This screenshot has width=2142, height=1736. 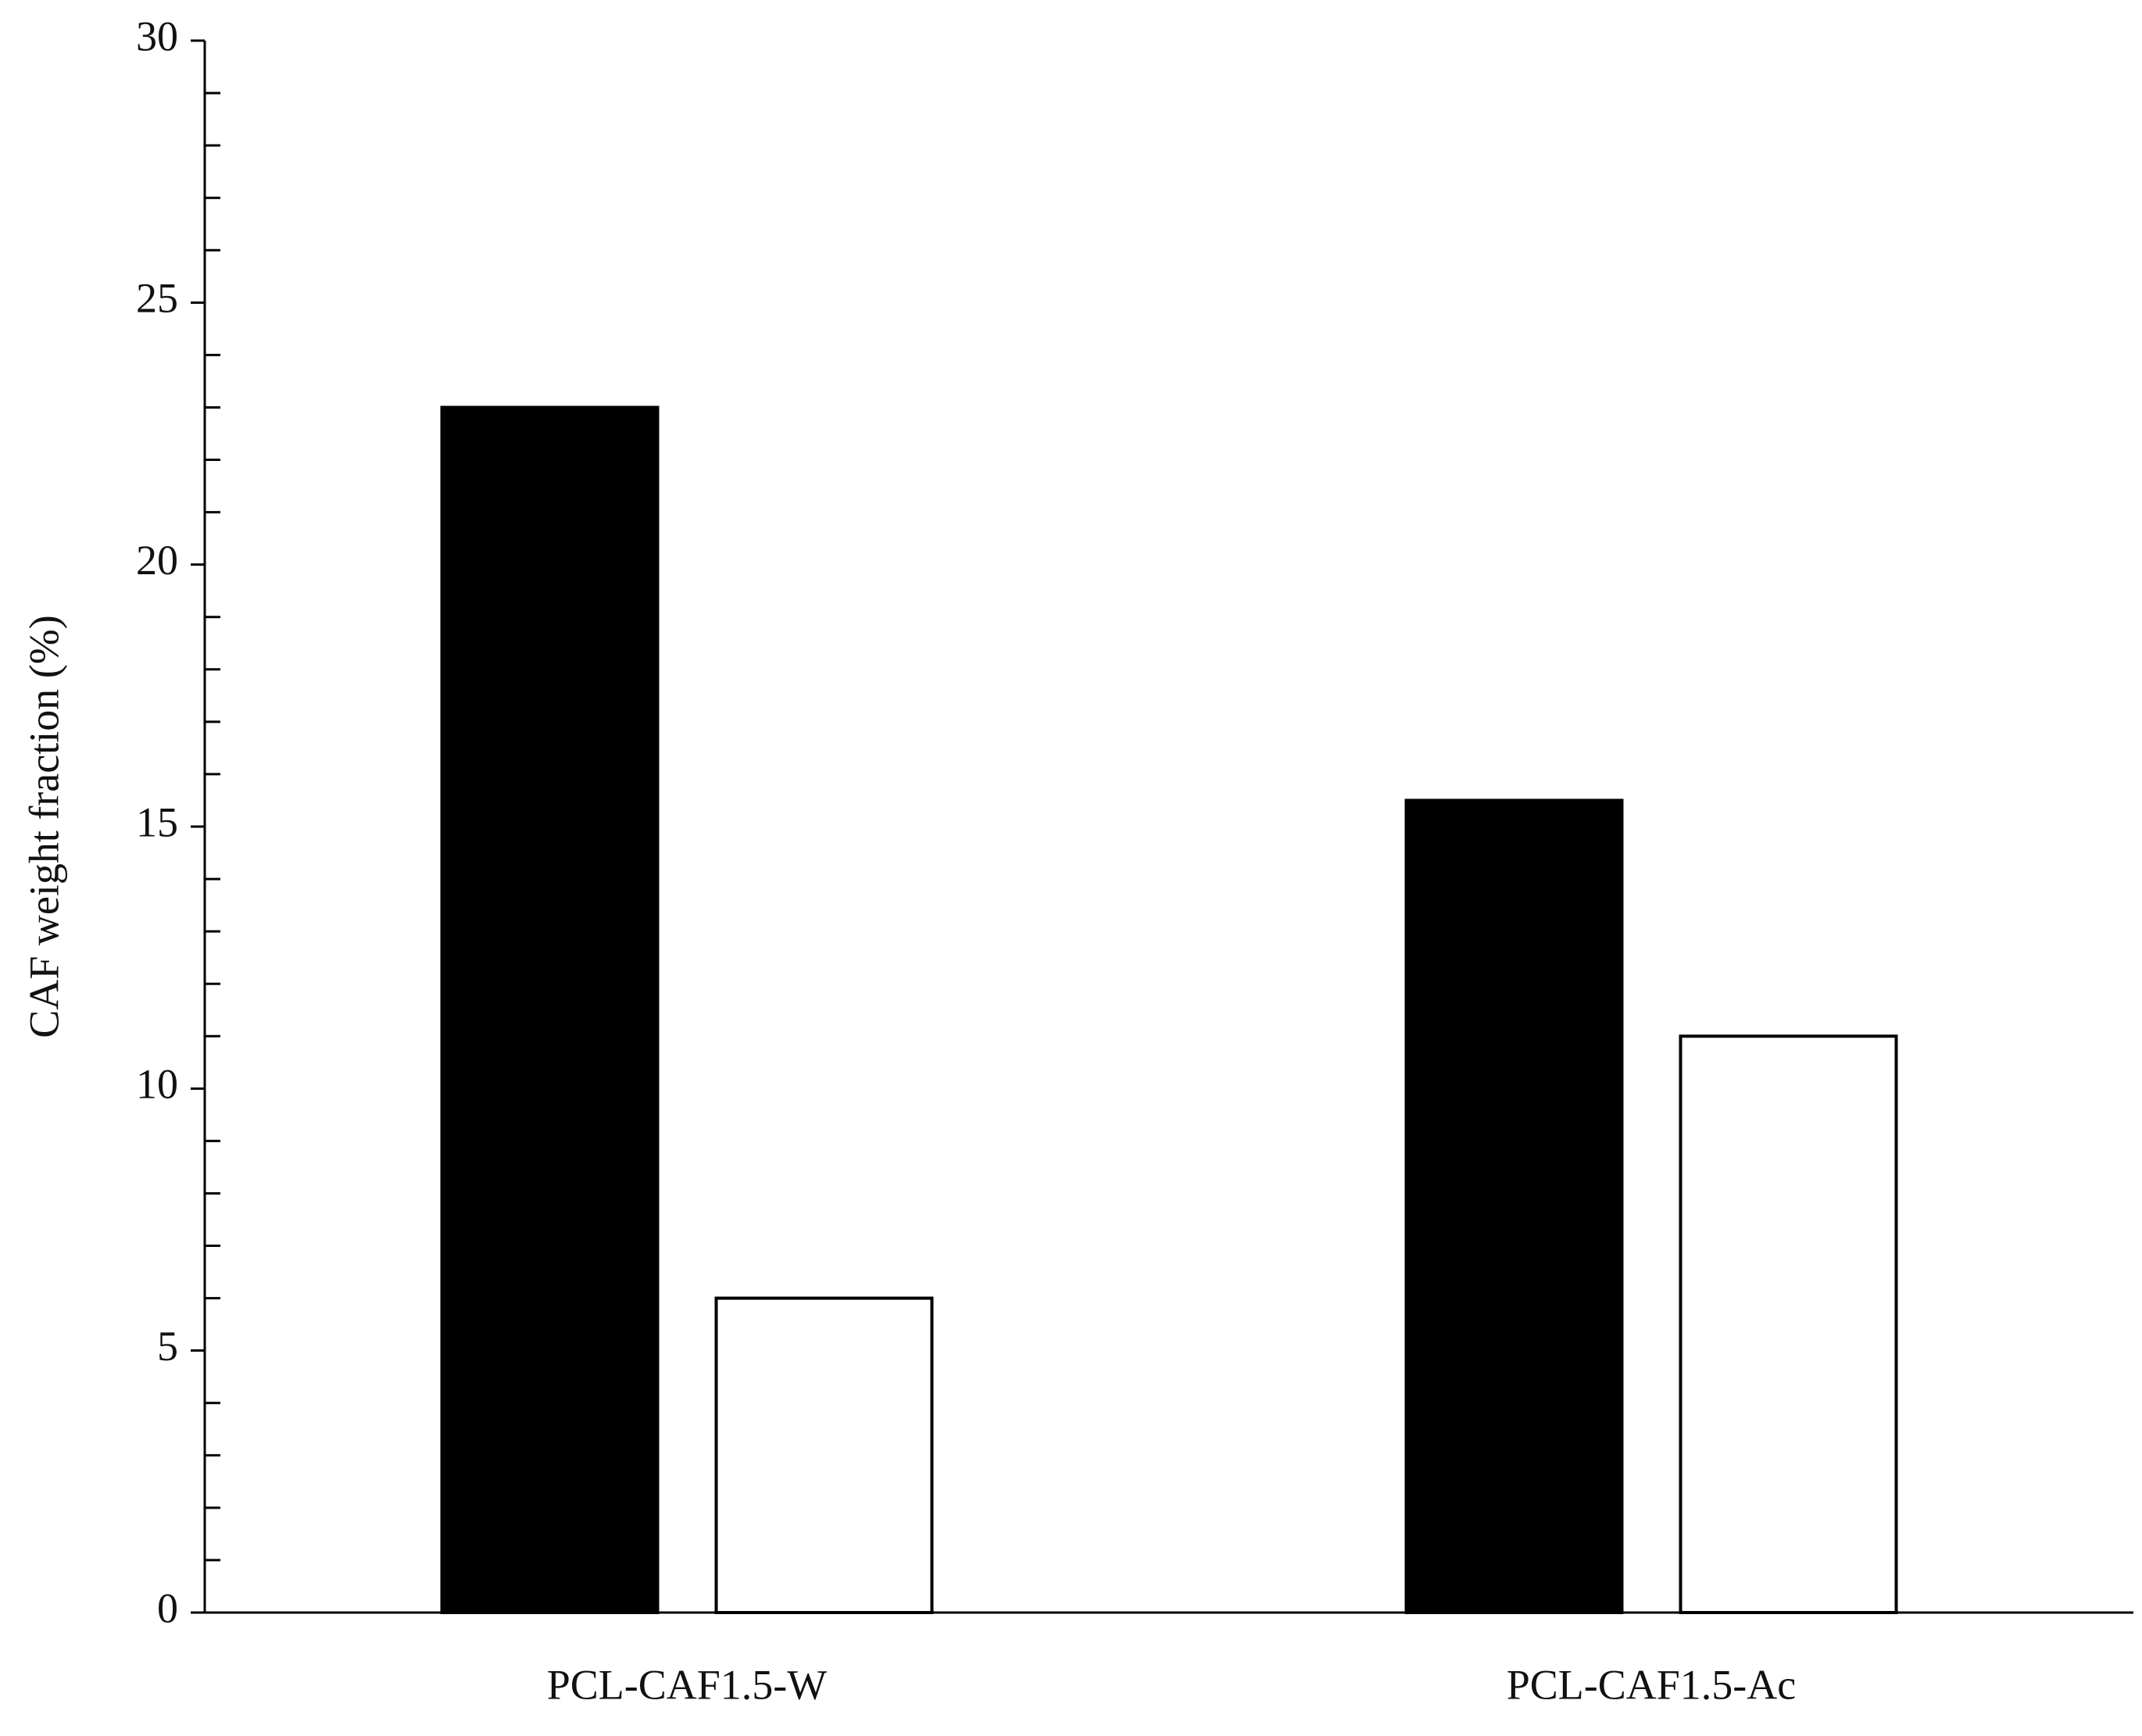 What do you see at coordinates (1652, 1684) in the screenshot?
I see `x-tick-label: PCL-CAF1.5-Ac` at bounding box center [1652, 1684].